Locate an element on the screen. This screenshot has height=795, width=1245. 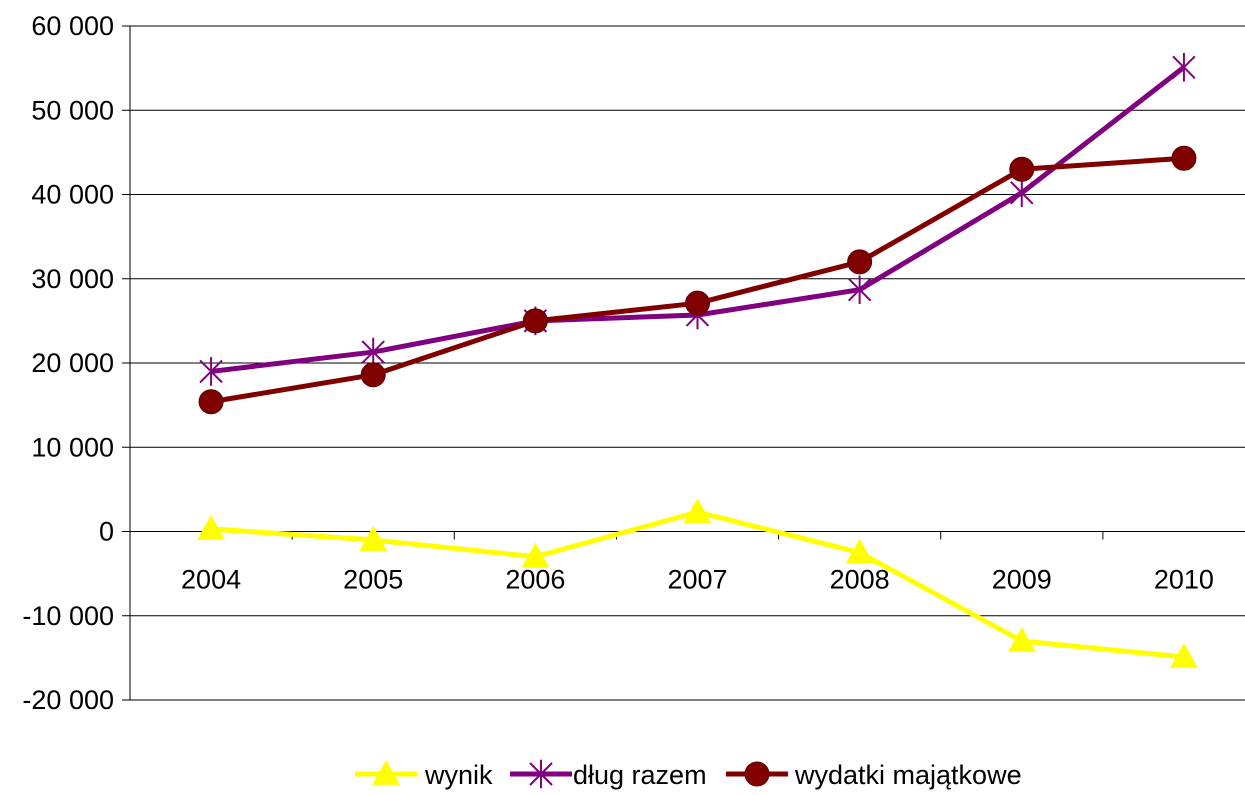
legend-item: wydatki majątkowe is located at coordinates (874, 775).